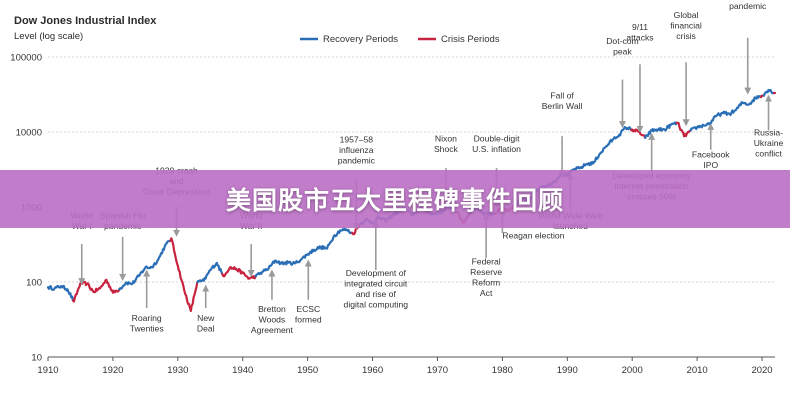  Describe the element at coordinates (486, 283) in the screenshot. I see `annotation-text: Reform` at that location.